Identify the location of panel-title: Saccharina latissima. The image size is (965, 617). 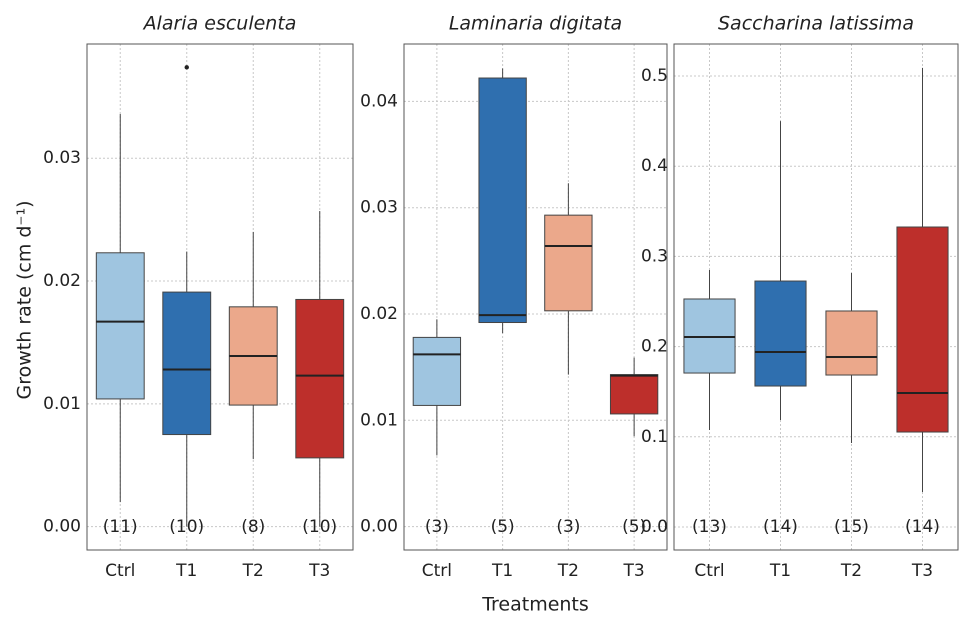
(816, 24).